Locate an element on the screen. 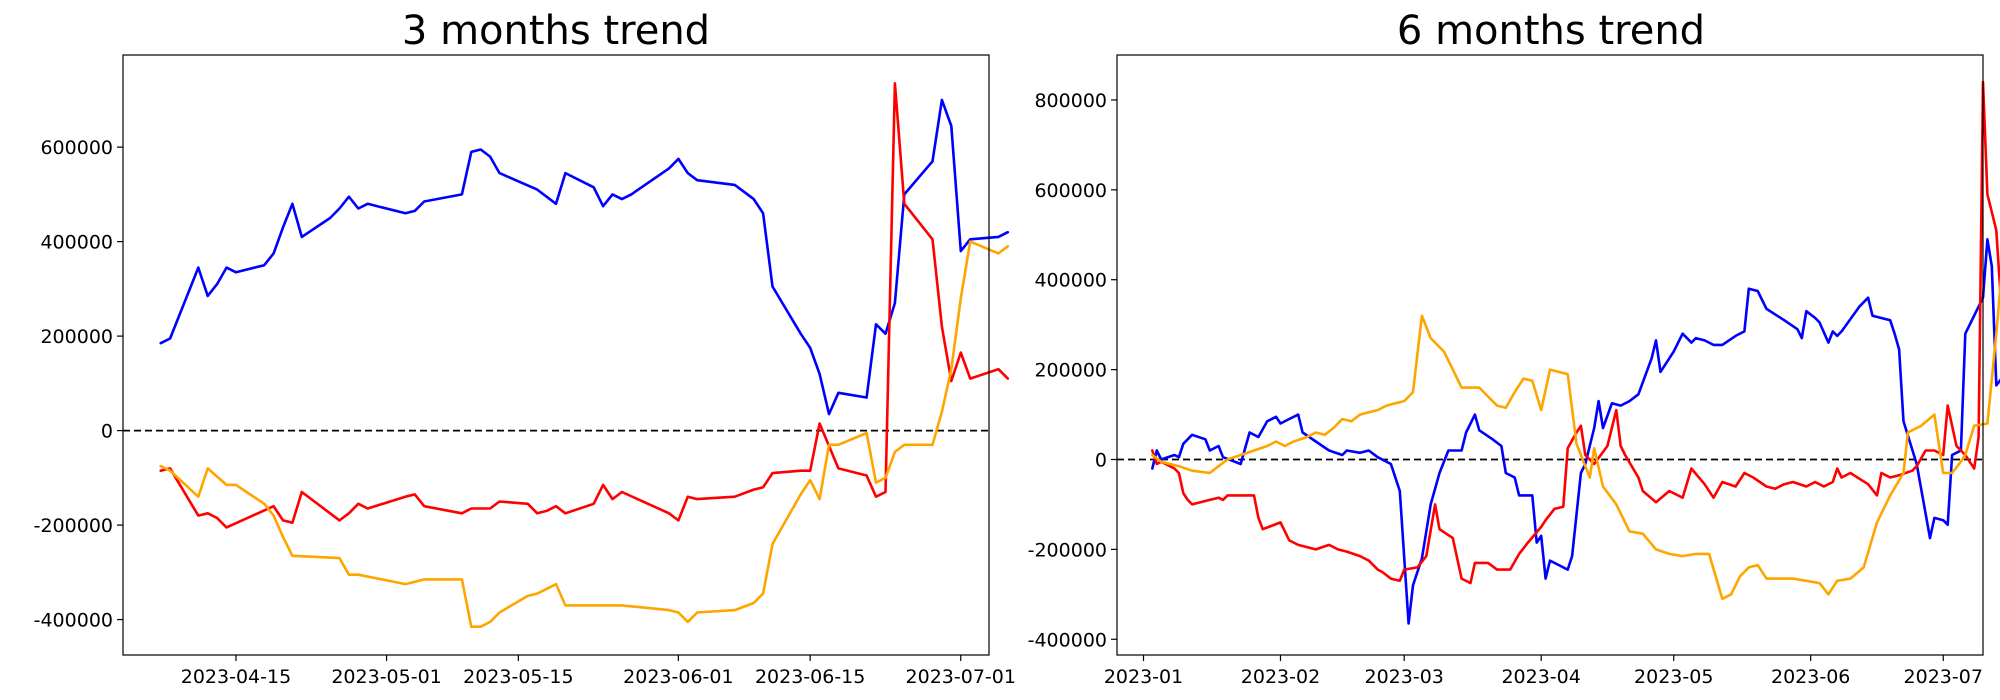 This screenshot has height=700, width=2000. x-tick-label: 2023-01 is located at coordinates (1143, 677).